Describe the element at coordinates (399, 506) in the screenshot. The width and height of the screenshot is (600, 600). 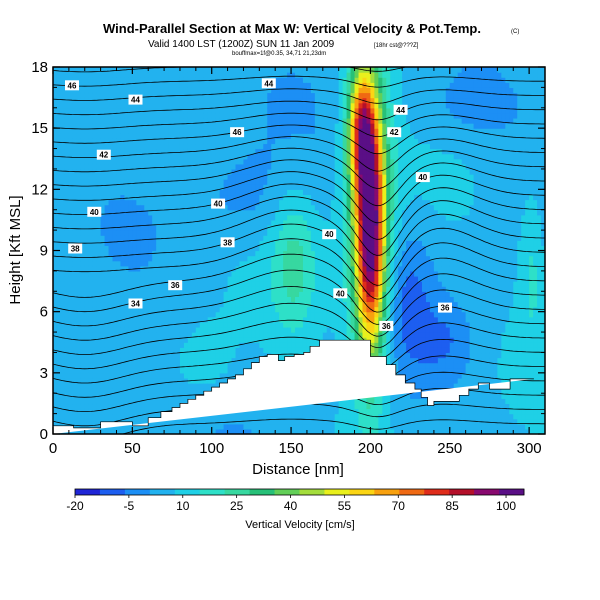
I see `colorbar-tick-label: 70` at that location.